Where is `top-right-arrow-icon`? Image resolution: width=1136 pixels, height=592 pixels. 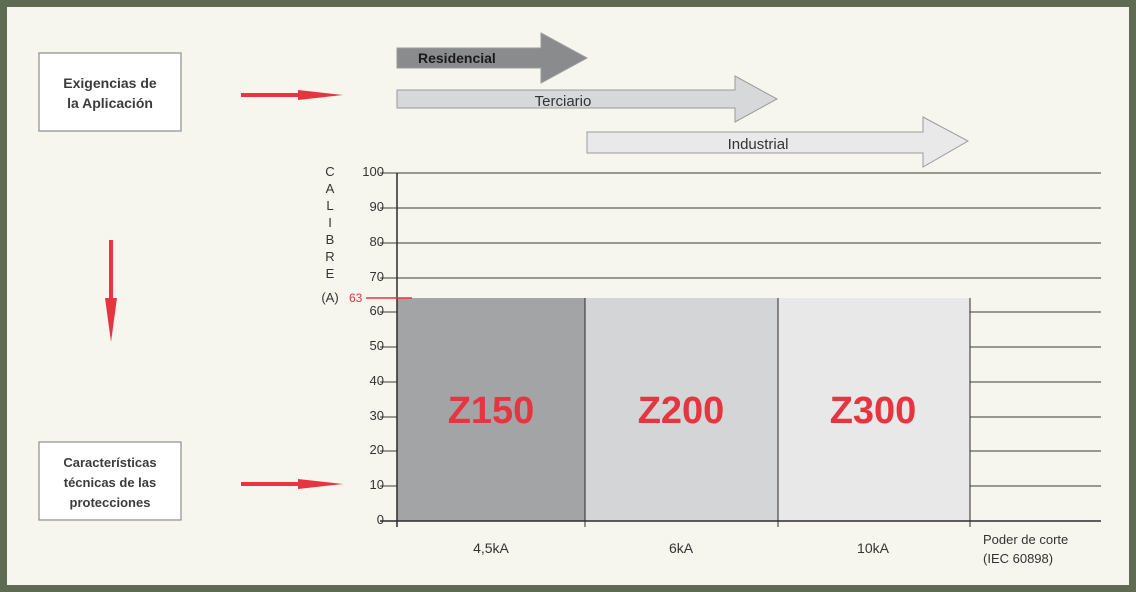 top-right-arrow-icon is located at coordinates (292, 95).